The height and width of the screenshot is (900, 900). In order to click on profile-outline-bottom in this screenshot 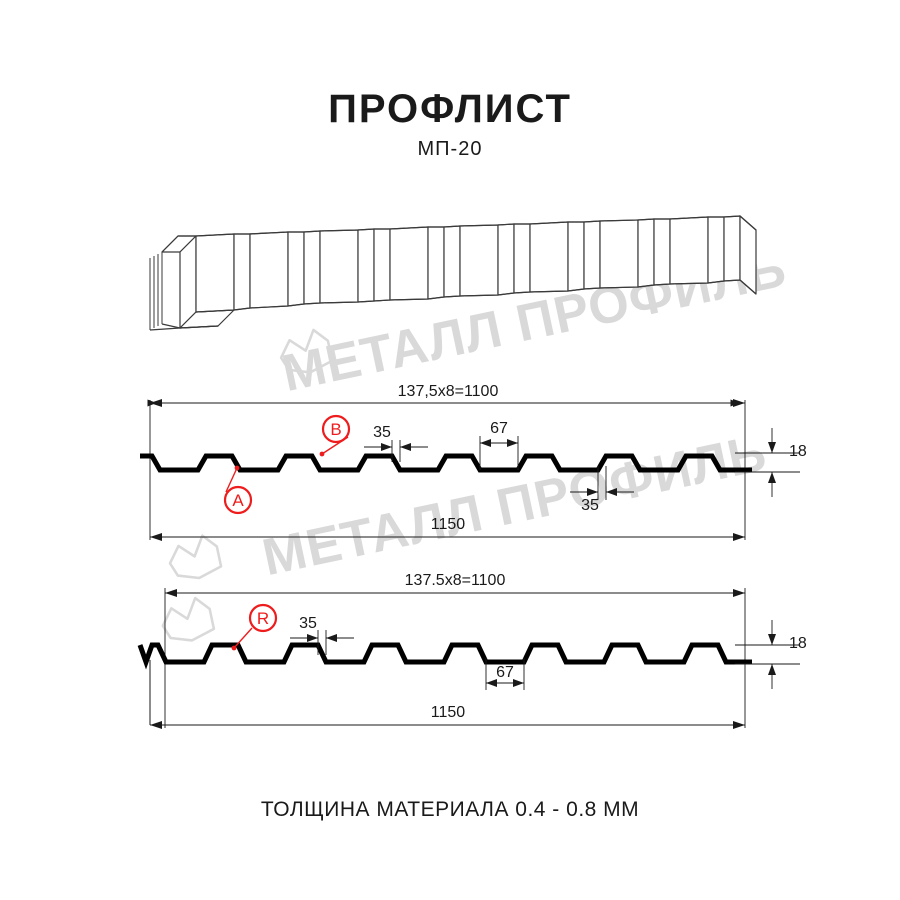, I will do `click(444, 656)`.